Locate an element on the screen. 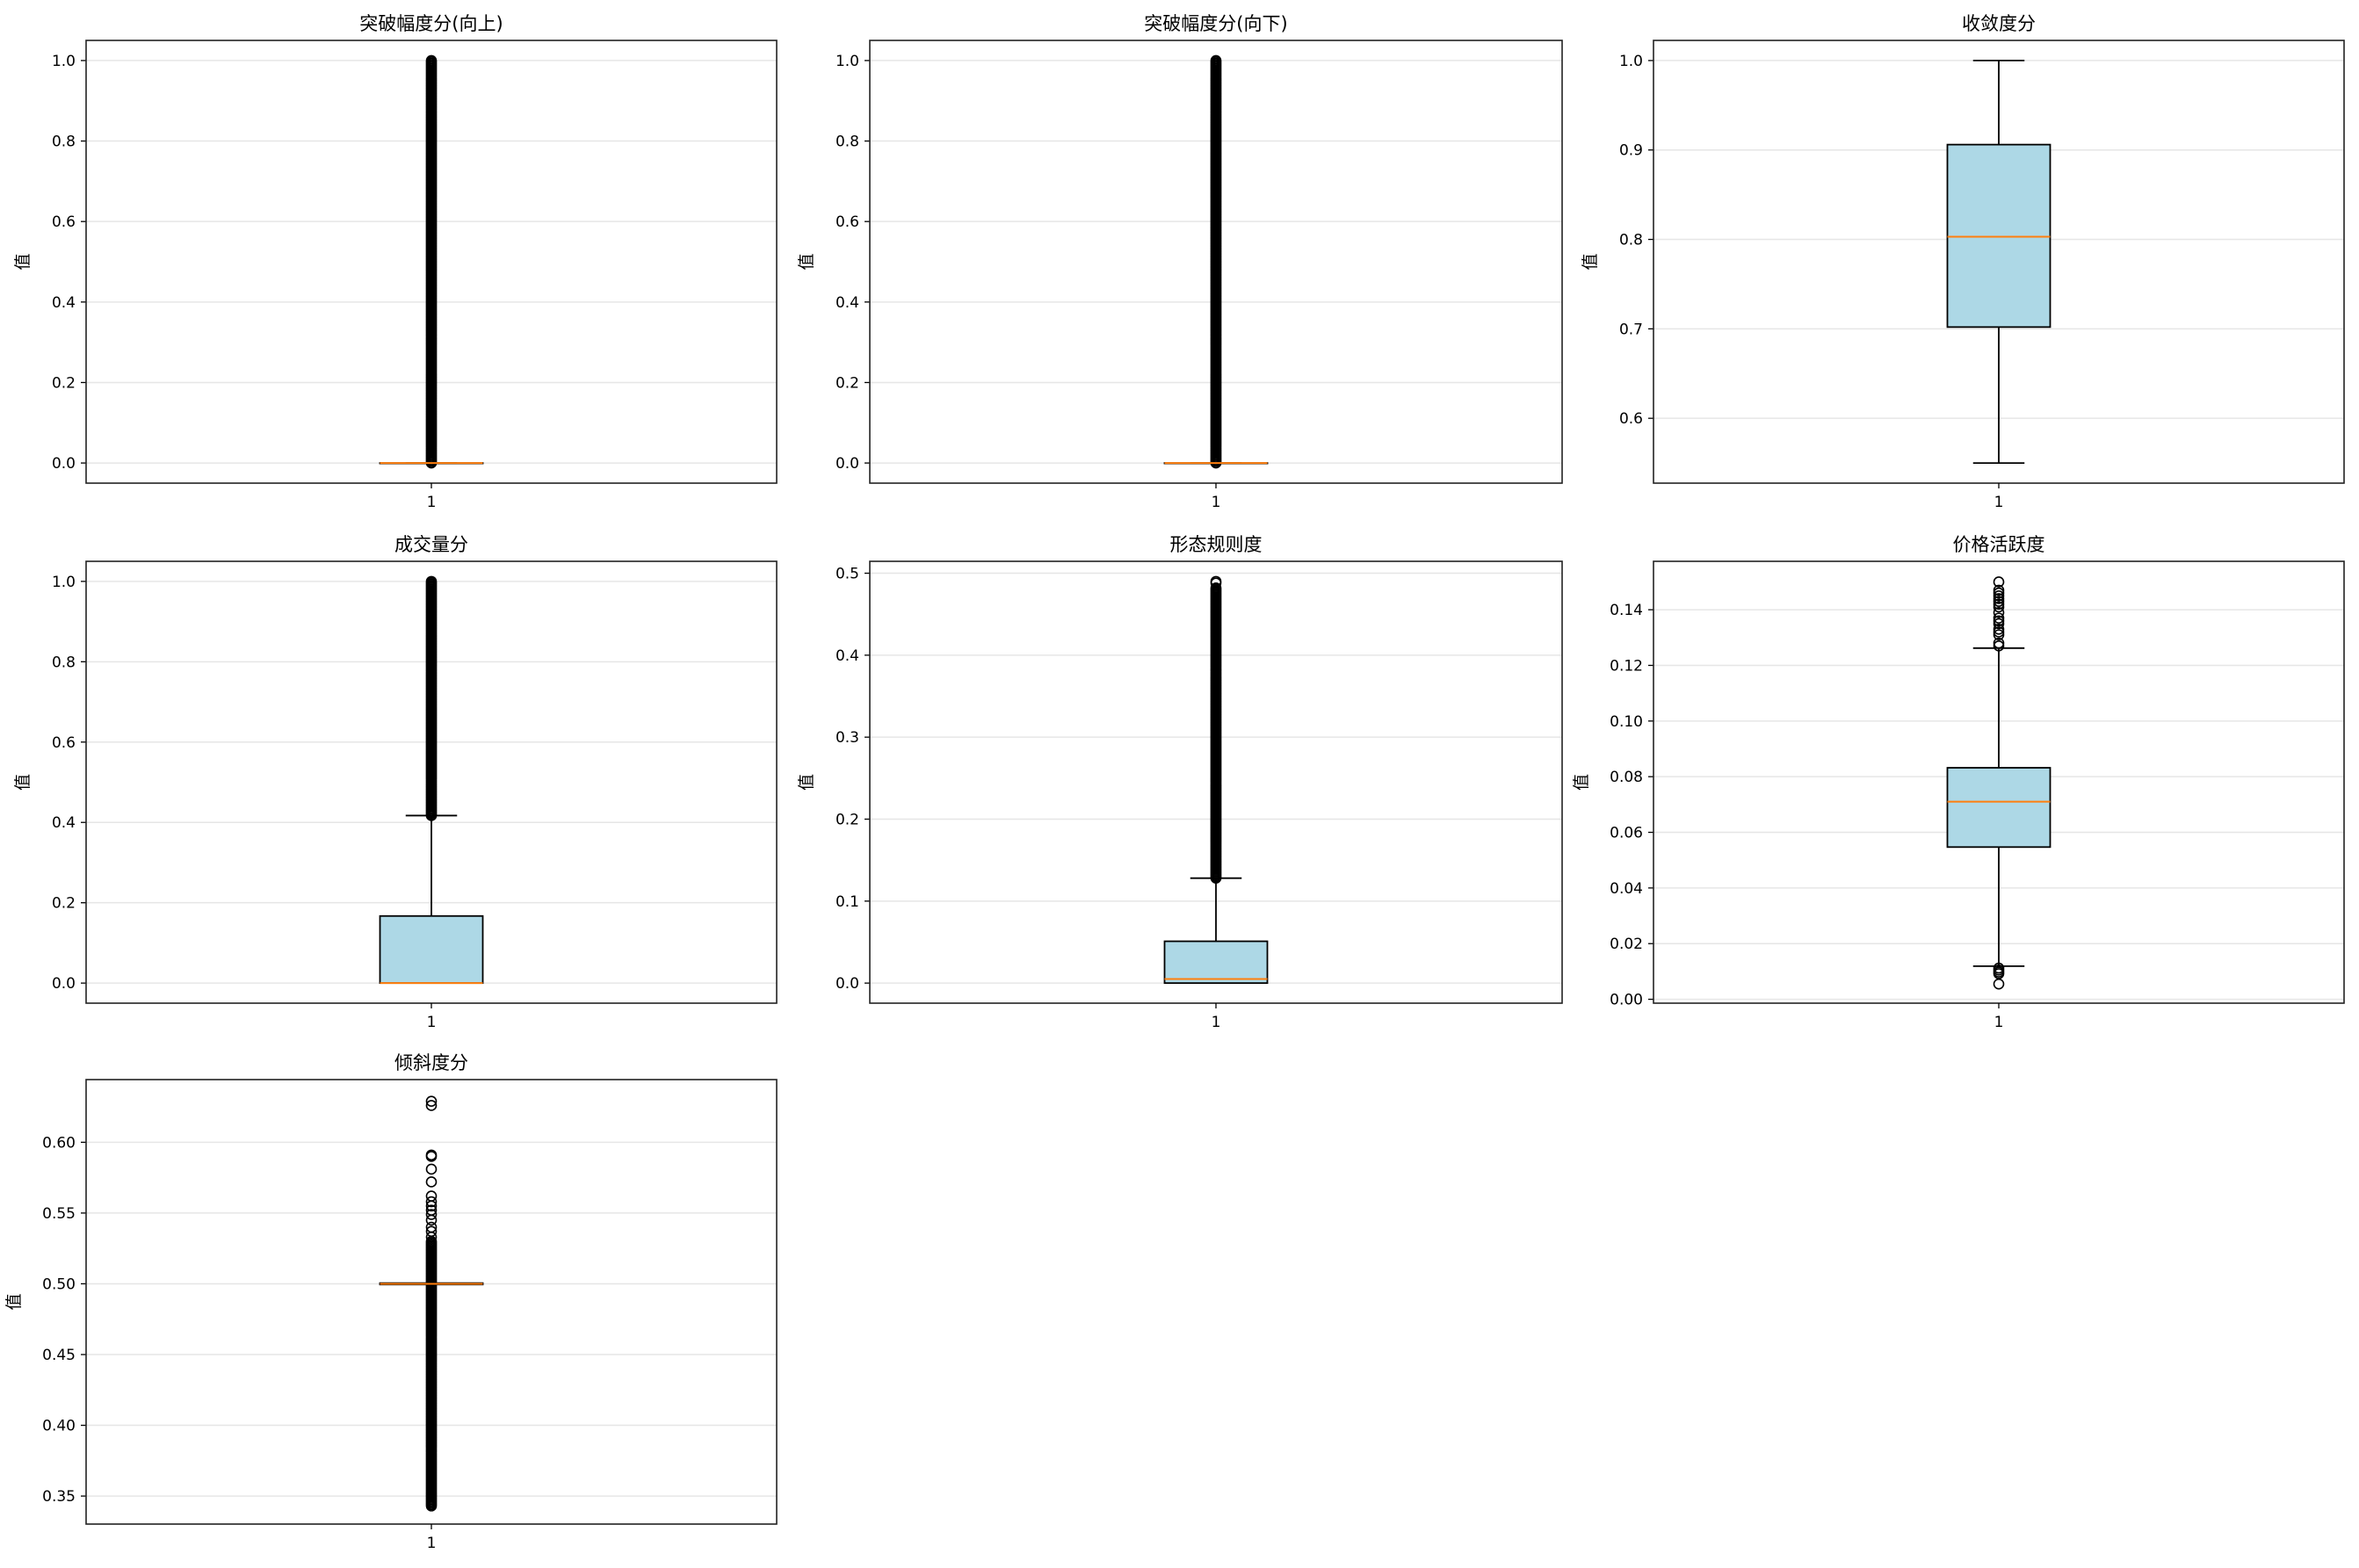 This screenshot has width=2359, height=1568. subplot-title: 价格活跃度 is located at coordinates (1999, 544).